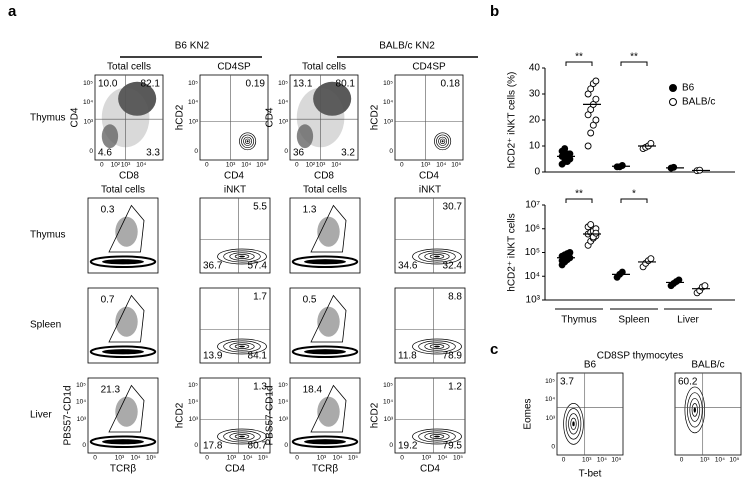  What do you see at coordinates (213, 266) in the screenshot?
I see `quadrant-value: 36.7` at bounding box center [213, 266].